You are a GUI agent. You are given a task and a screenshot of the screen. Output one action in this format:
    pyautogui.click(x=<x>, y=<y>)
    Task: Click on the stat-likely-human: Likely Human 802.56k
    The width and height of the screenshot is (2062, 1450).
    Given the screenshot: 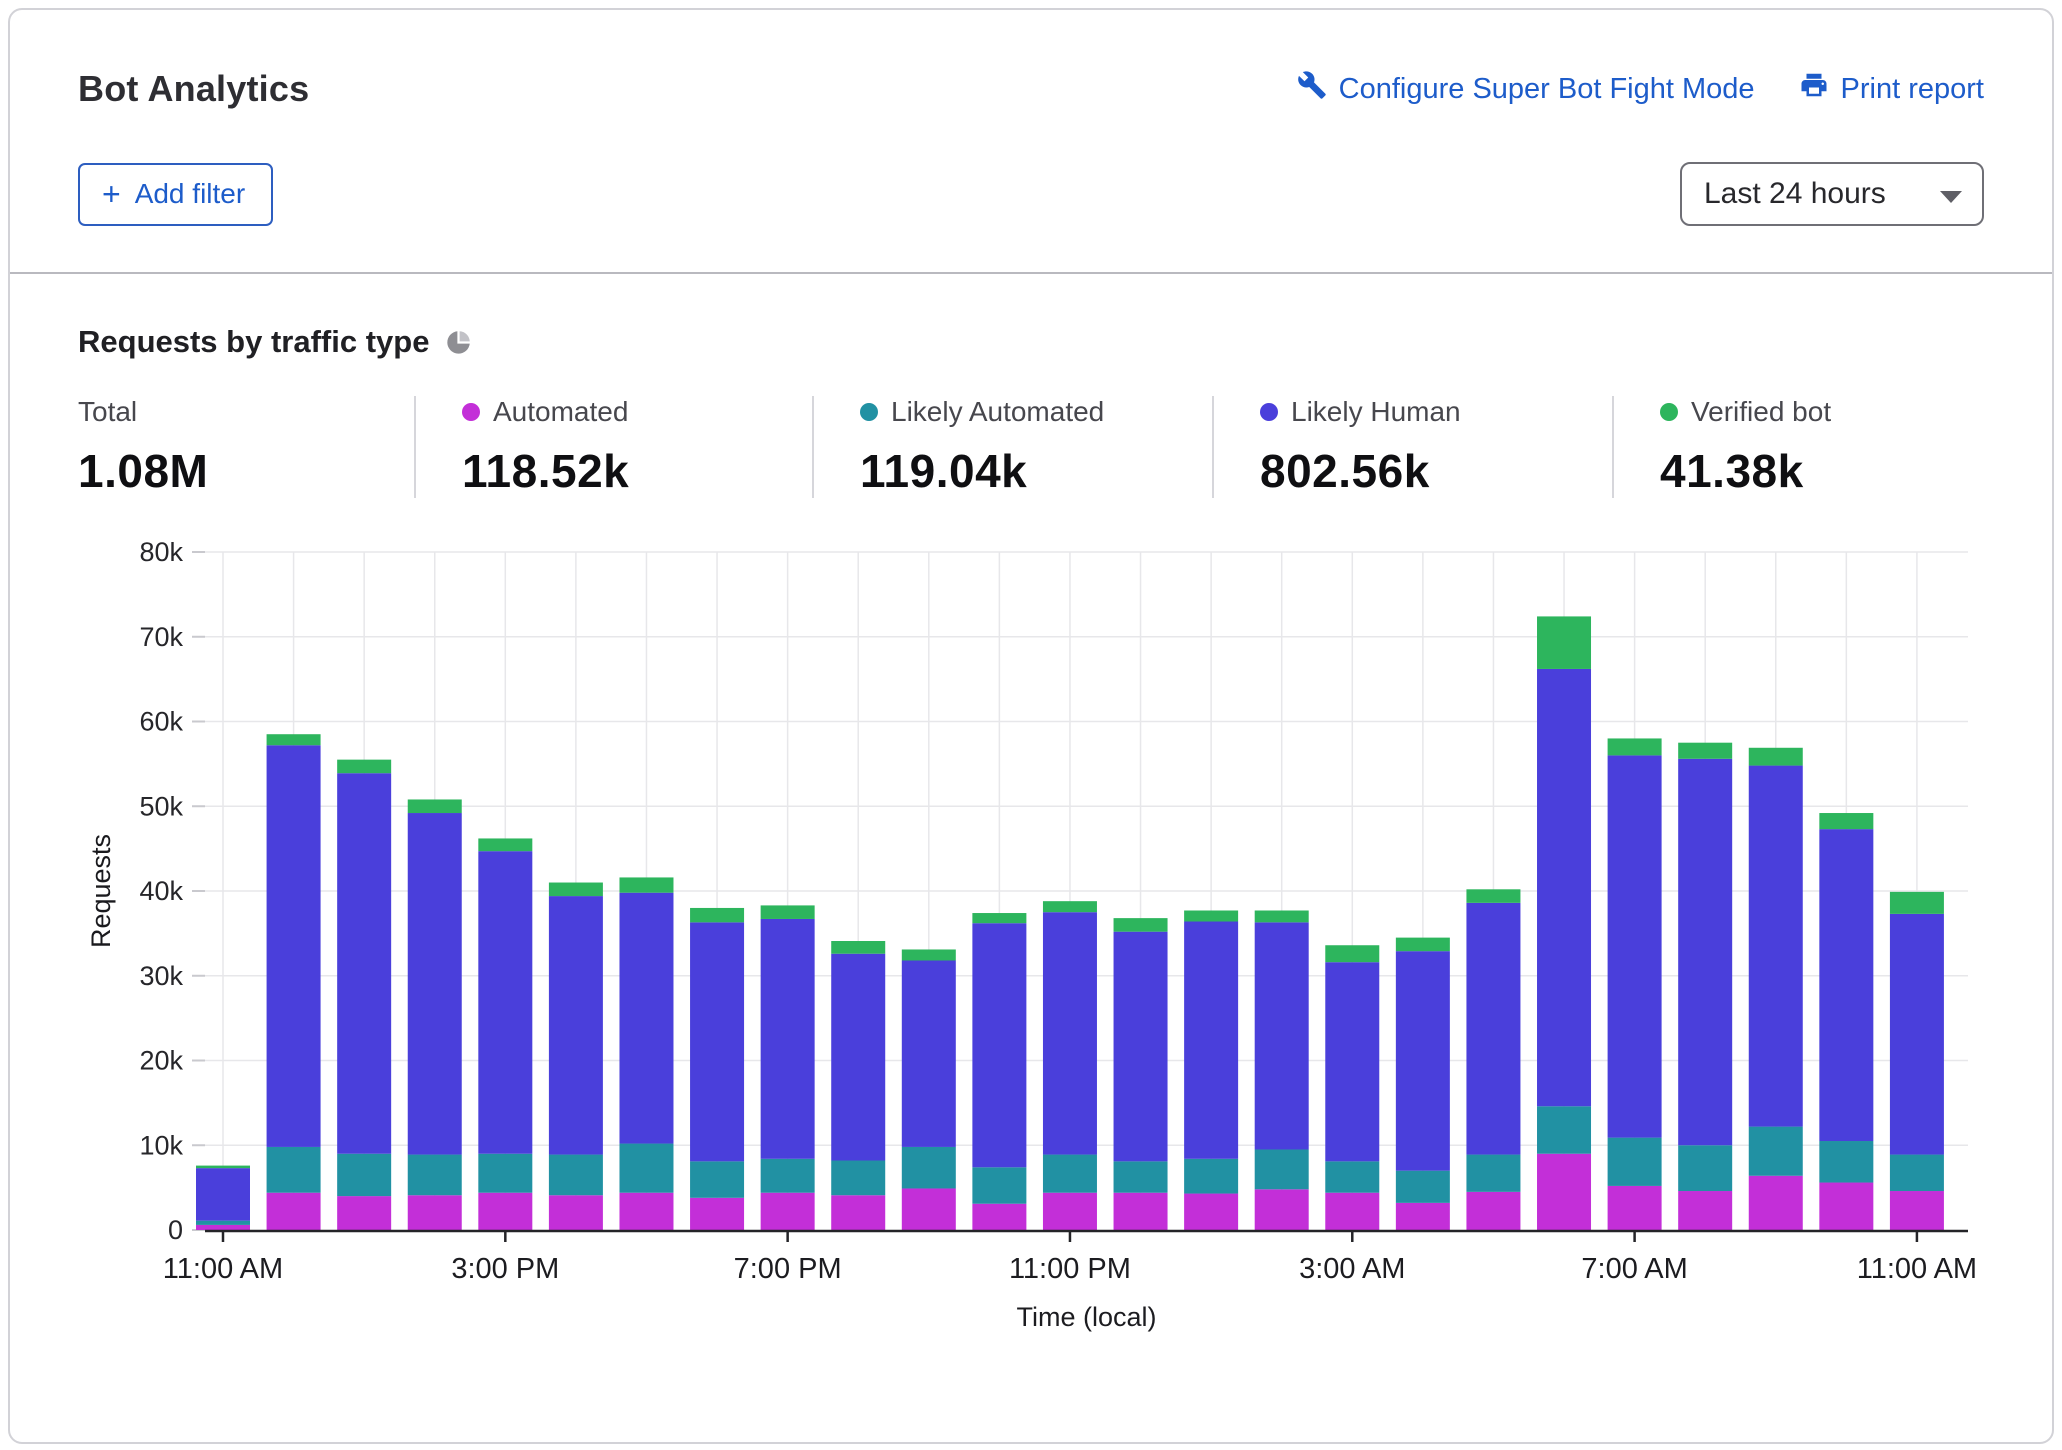 What is the action you would take?
    pyautogui.click(x=1412, y=447)
    